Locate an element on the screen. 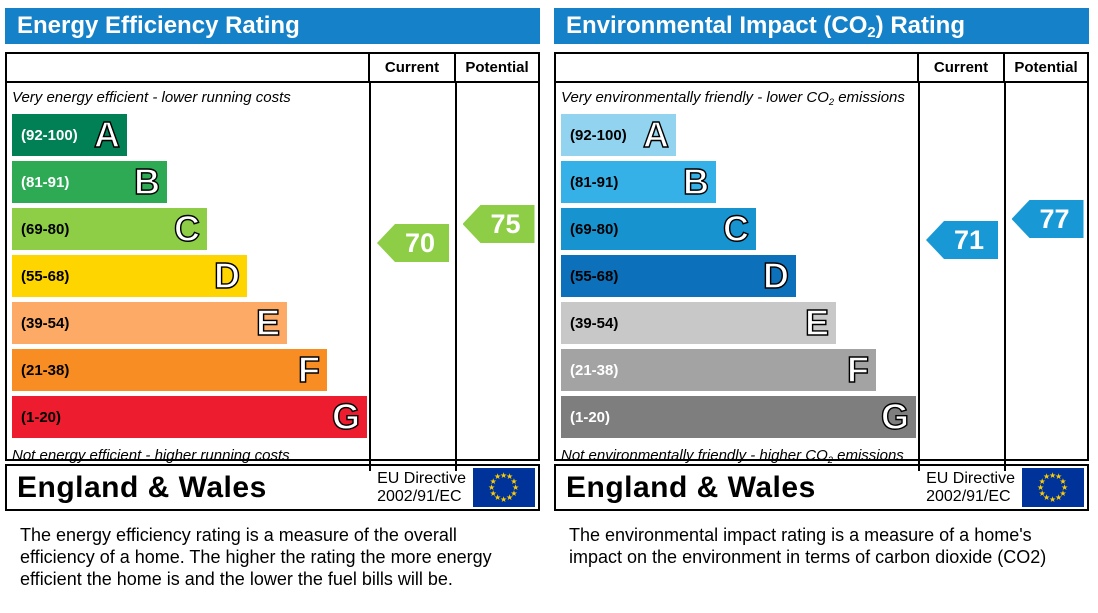 This screenshot has width=1098, height=613. title-text: ) Rating is located at coordinates (920, 25).